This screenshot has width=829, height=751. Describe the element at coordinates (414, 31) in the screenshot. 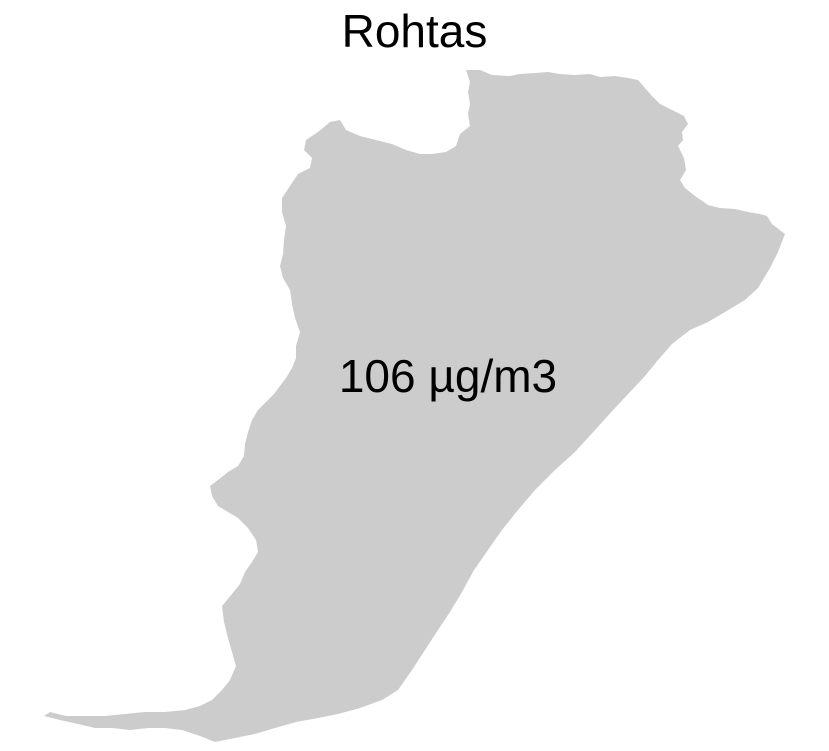

I see `map-title: Rohtas` at that location.